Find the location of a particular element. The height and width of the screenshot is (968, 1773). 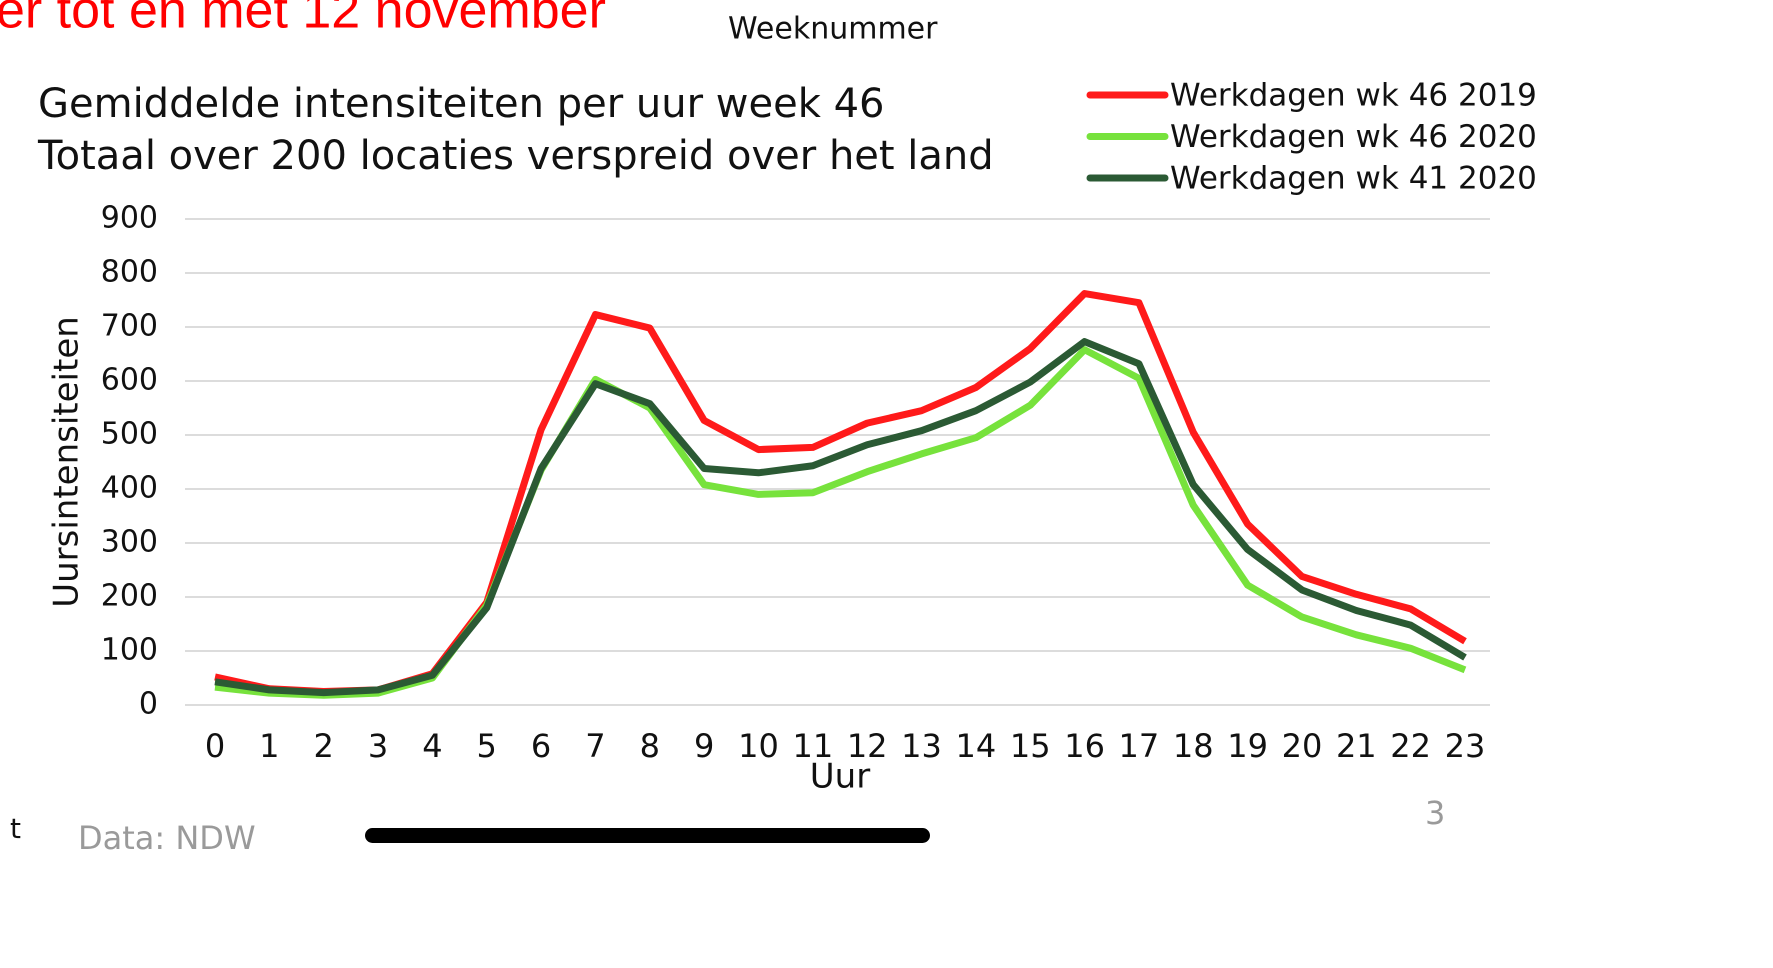

y-tick-label: 600 is located at coordinates (129, 380).